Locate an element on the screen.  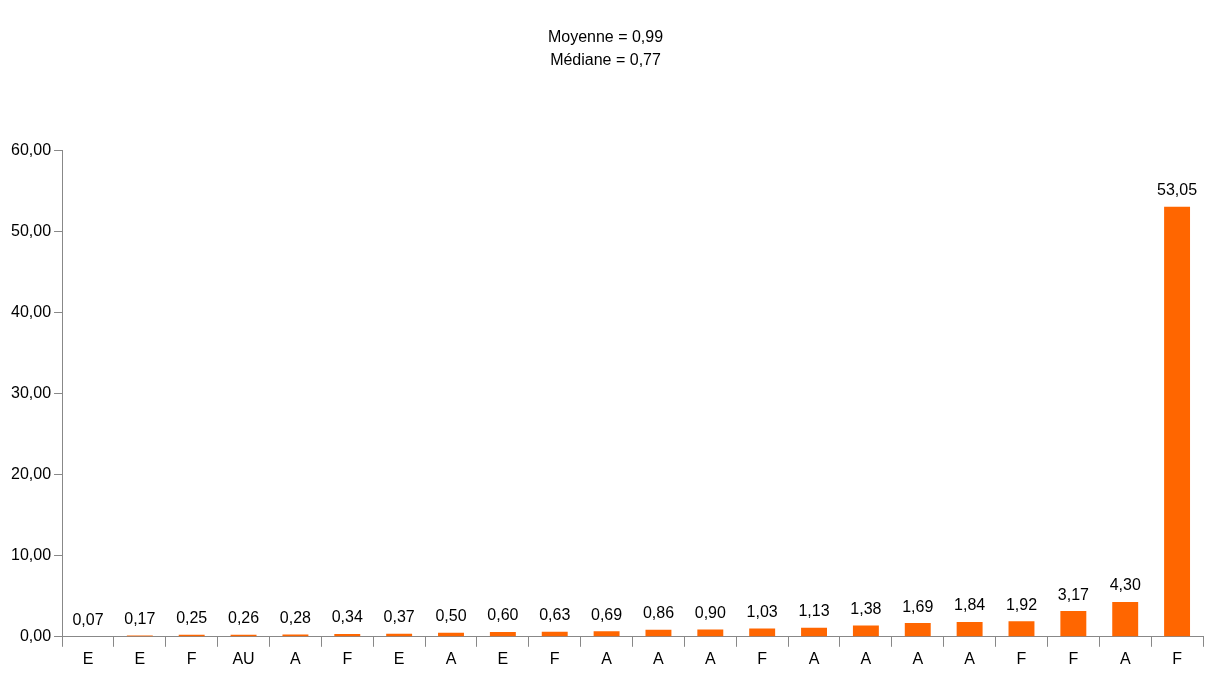
data-label: 4,30 is located at coordinates (1125, 585).